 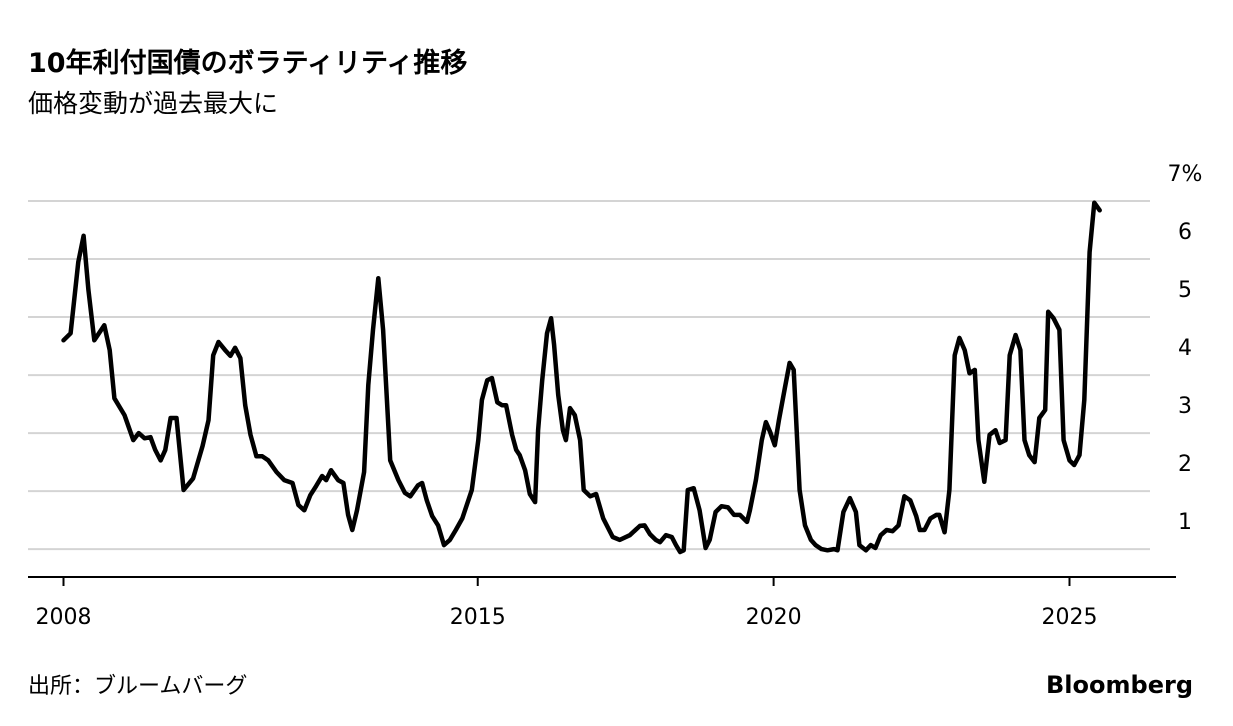 What do you see at coordinates (1185, 348) in the screenshot?
I see `y-tick-label: 4` at bounding box center [1185, 348].